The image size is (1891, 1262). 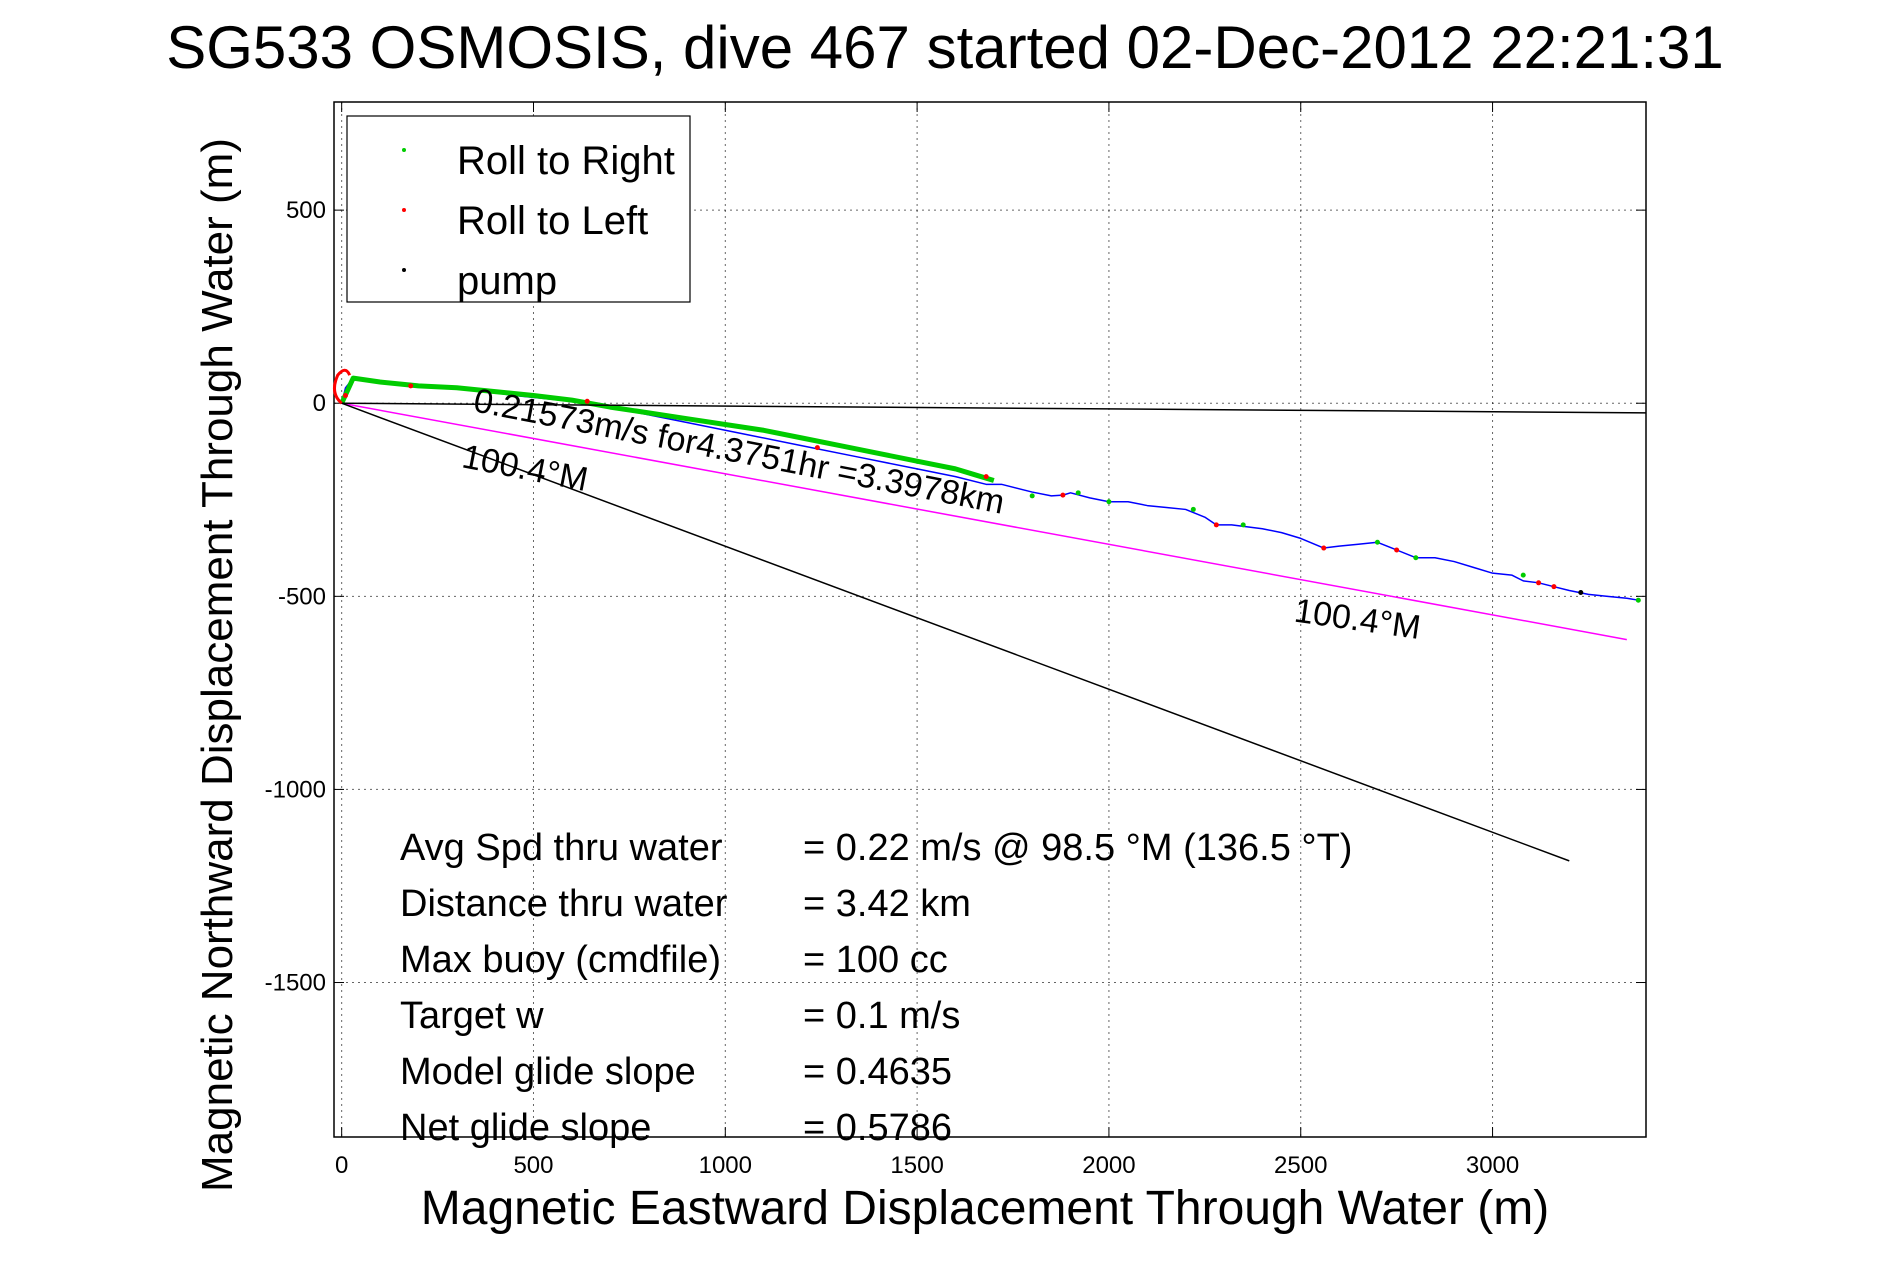 What do you see at coordinates (564, 904) in the screenshot?
I see `stat-label: Distance thru water` at bounding box center [564, 904].